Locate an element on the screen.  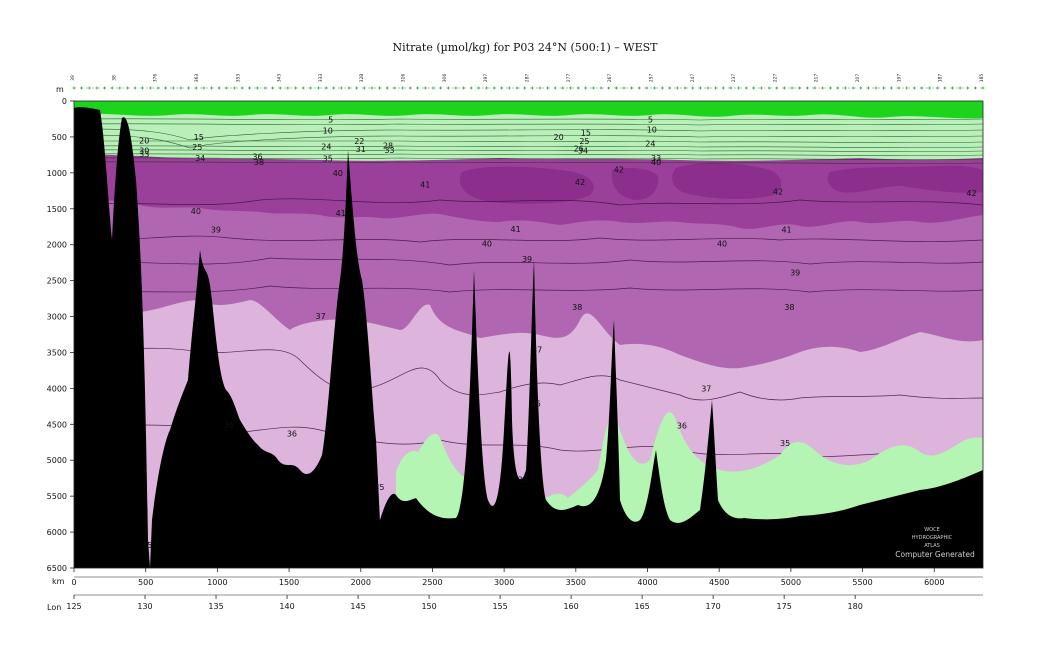
depth-tick-label: 4000 is located at coordinates (57, 388).